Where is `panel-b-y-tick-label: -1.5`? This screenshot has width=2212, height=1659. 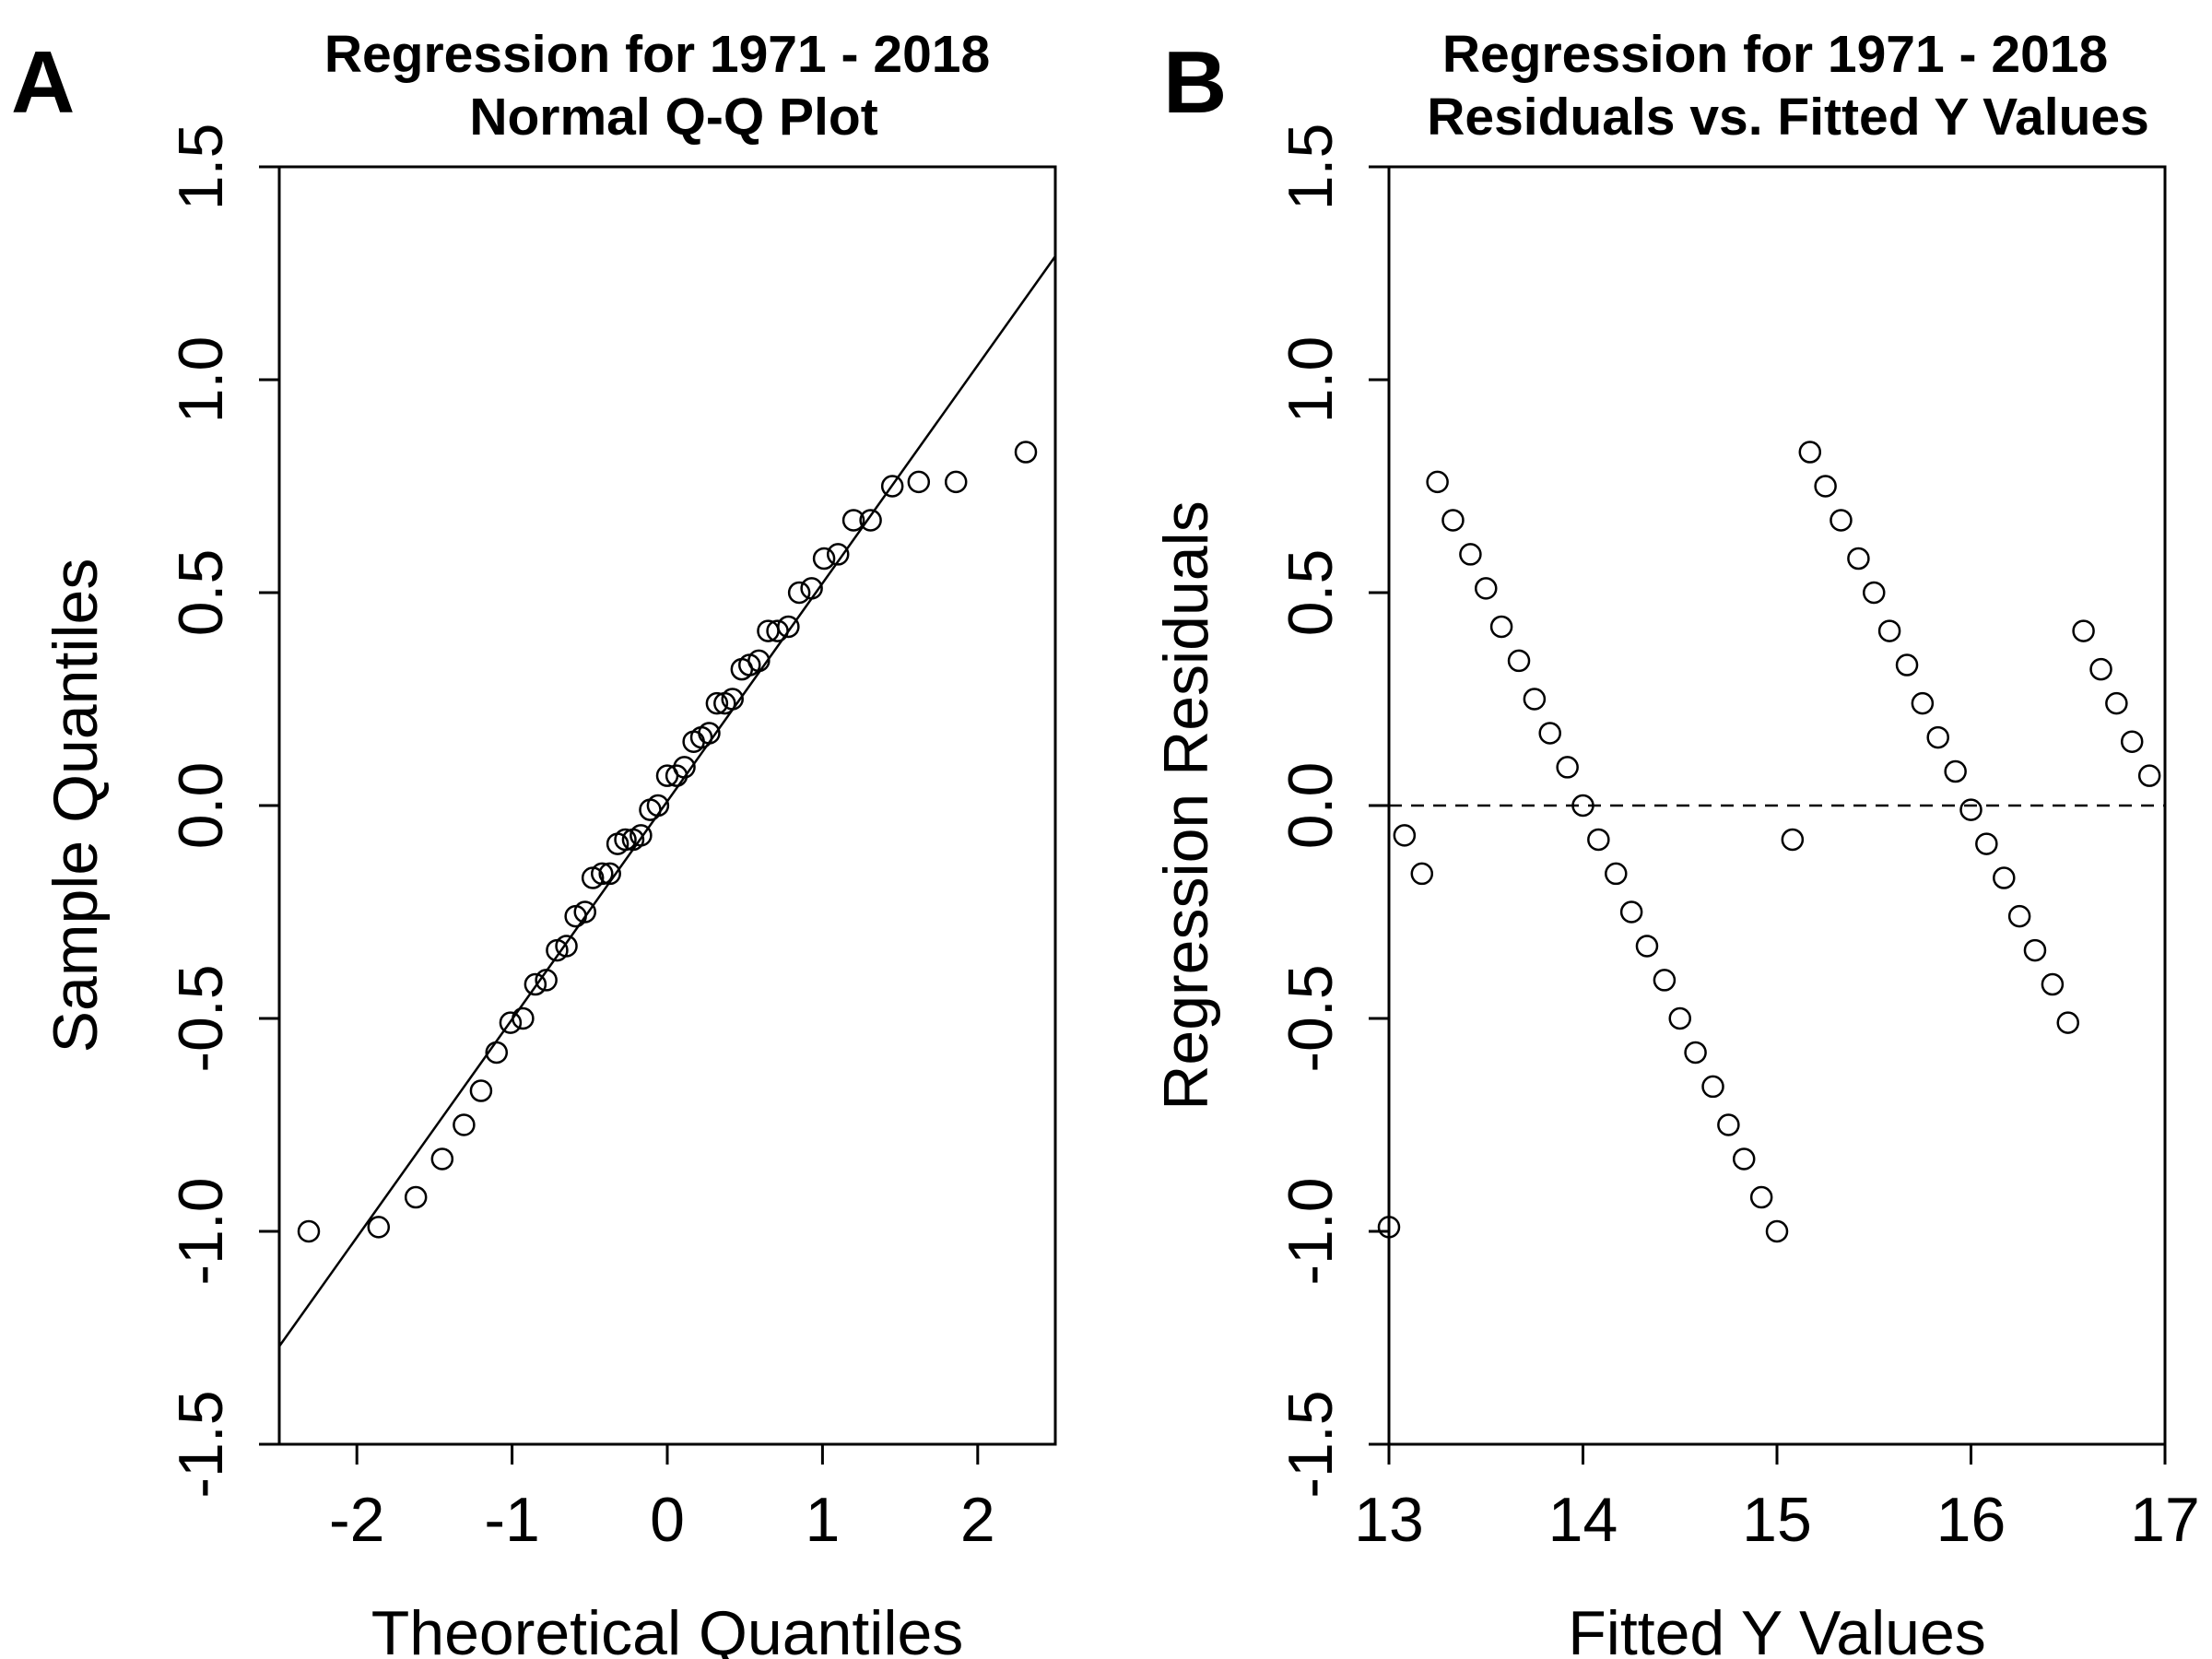 panel-b-y-tick-label: -1.5 is located at coordinates (1311, 1444).